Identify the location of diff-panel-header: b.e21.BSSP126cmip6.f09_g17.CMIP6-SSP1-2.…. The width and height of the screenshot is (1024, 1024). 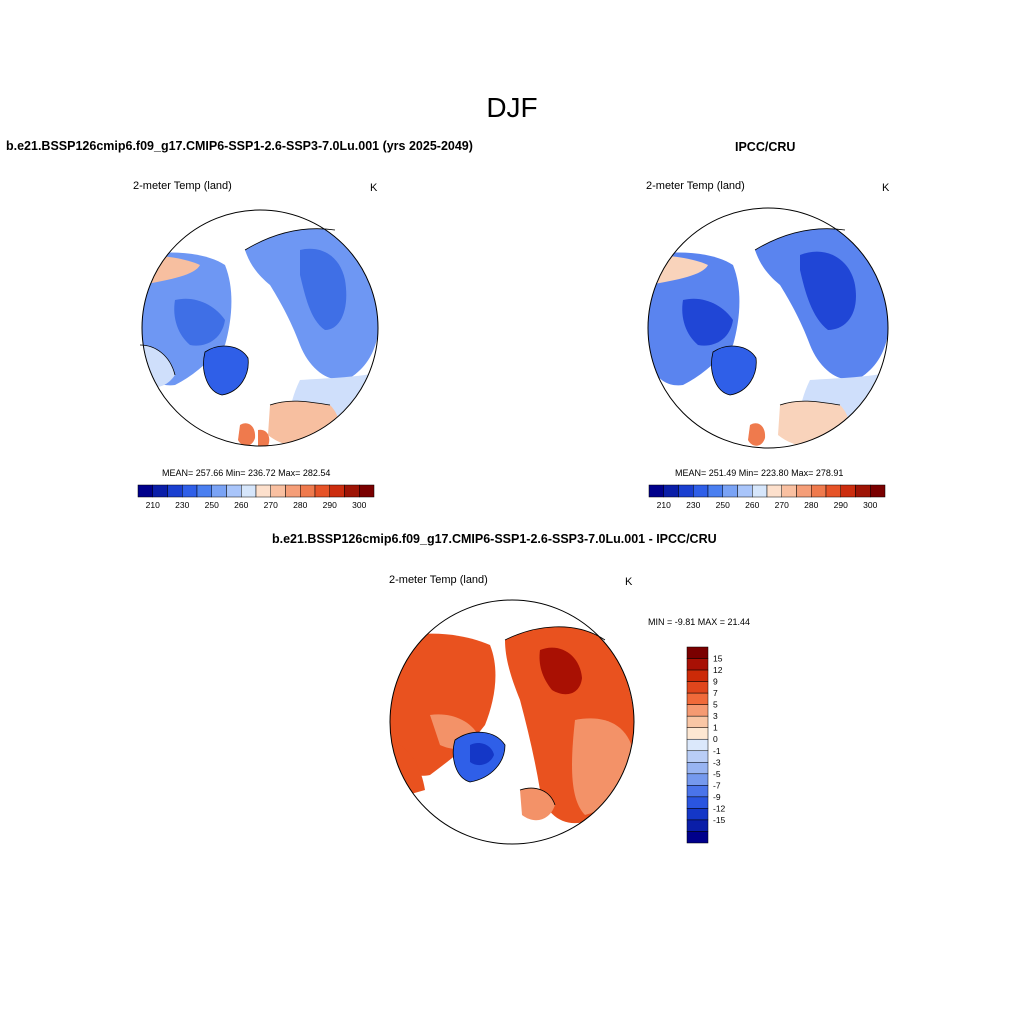
(494, 539).